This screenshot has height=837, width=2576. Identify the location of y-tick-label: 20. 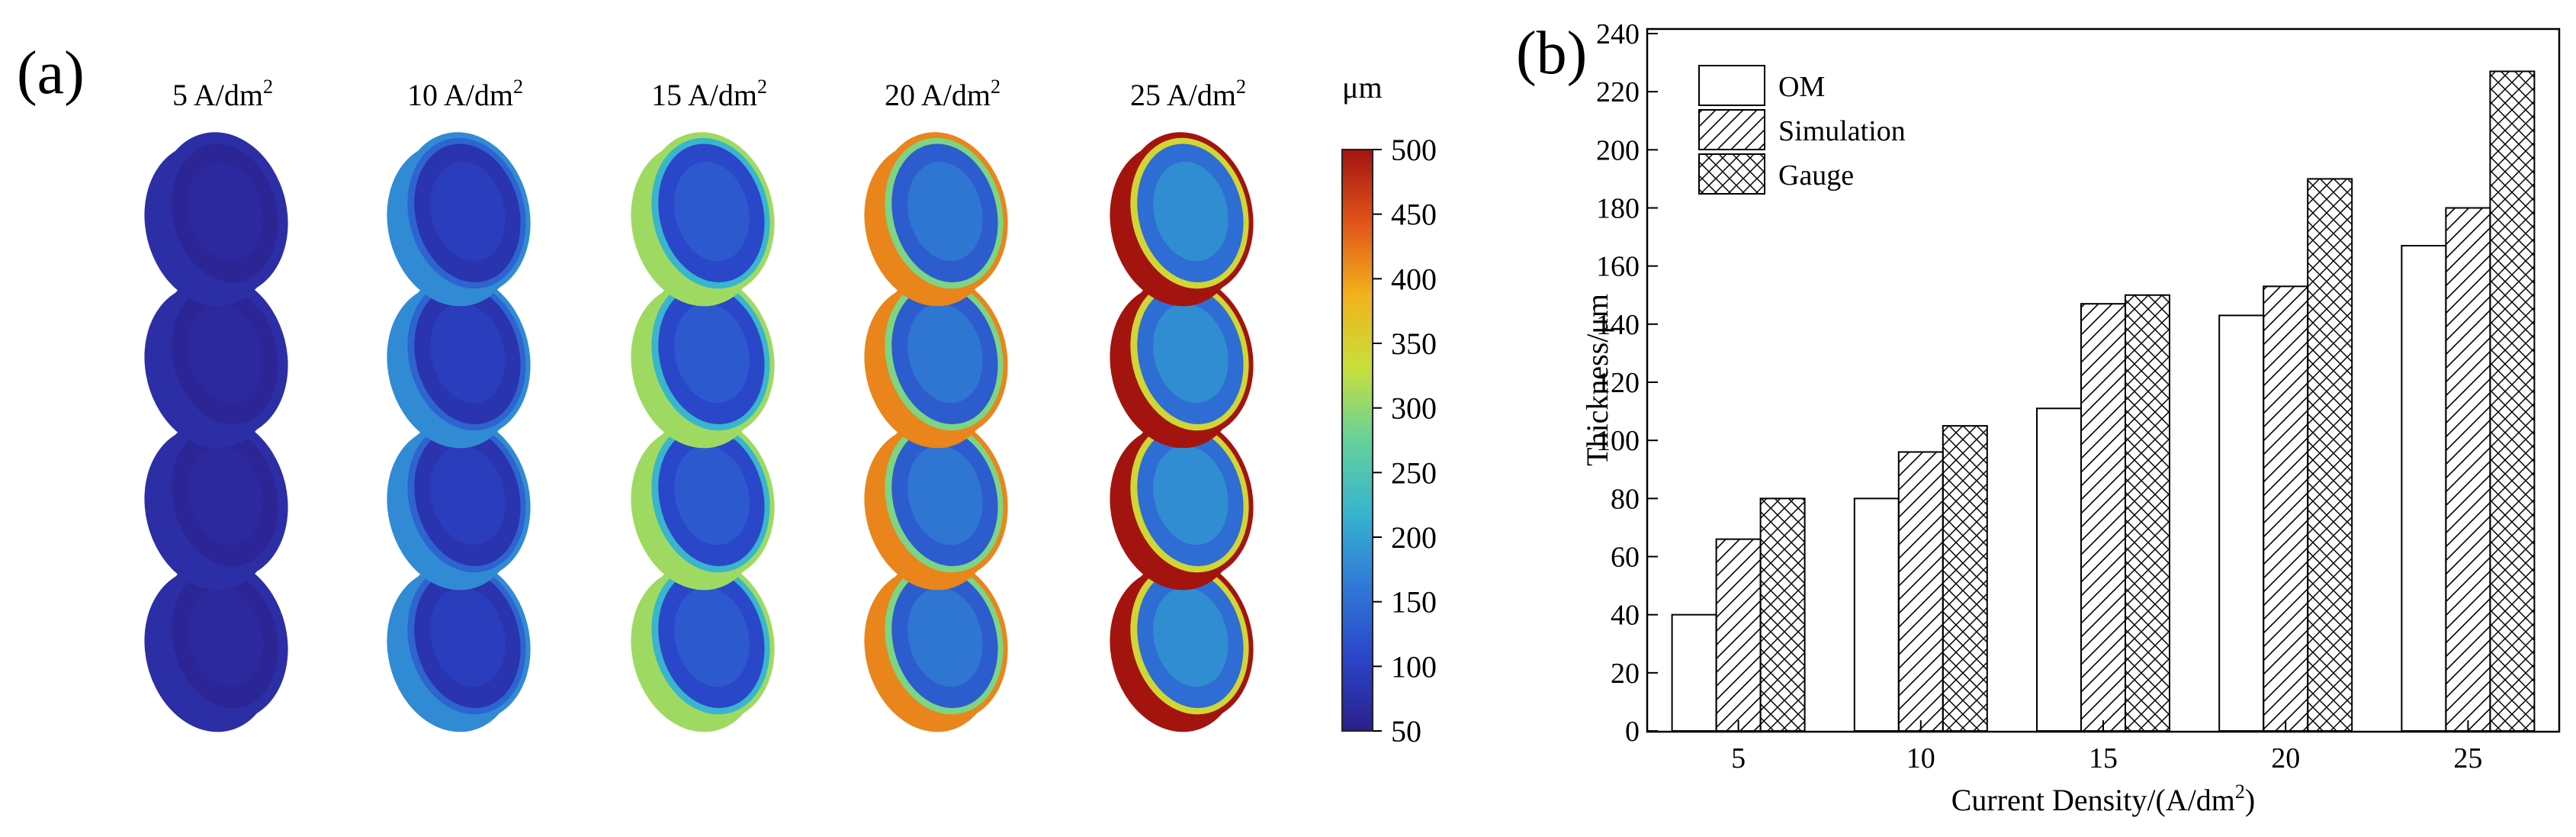
(1625, 674).